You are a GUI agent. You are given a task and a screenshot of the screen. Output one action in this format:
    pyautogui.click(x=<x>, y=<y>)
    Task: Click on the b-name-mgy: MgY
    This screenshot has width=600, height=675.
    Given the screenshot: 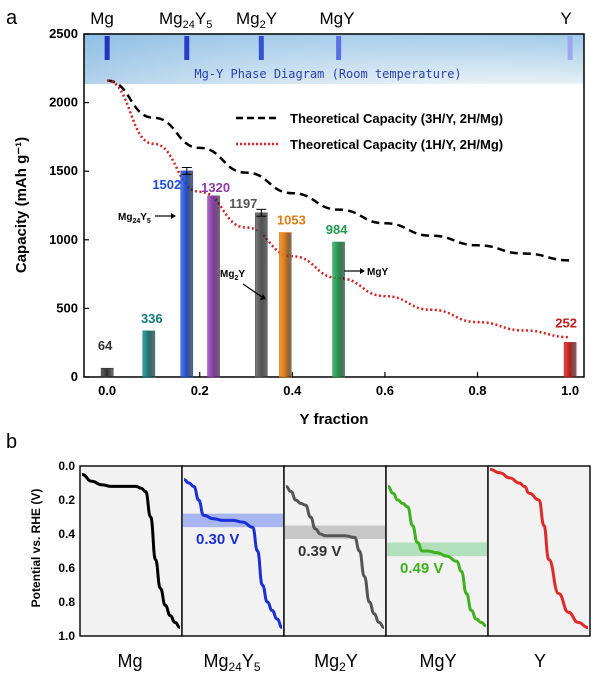 What is the action you would take?
    pyautogui.click(x=437, y=661)
    